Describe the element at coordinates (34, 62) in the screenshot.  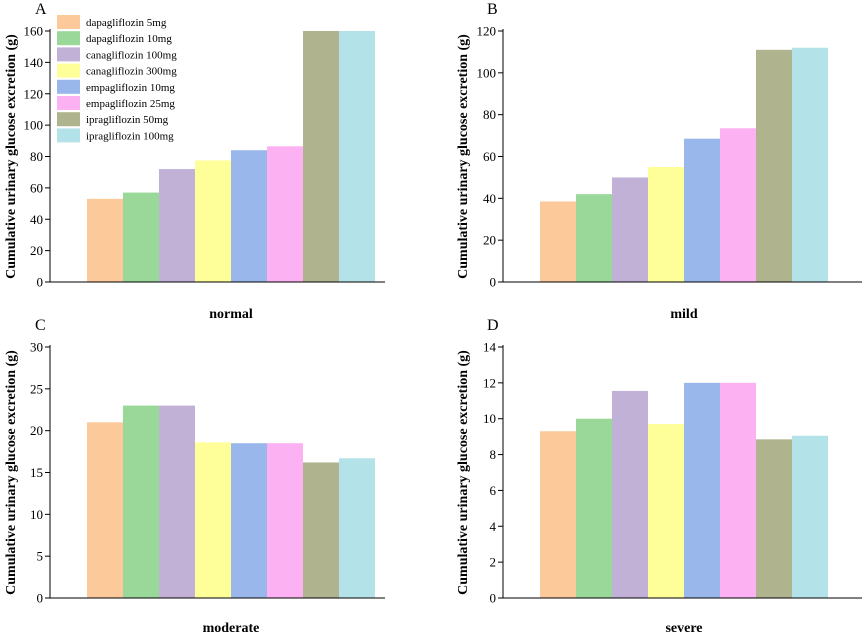
I see `y-tick-label: 140` at that location.